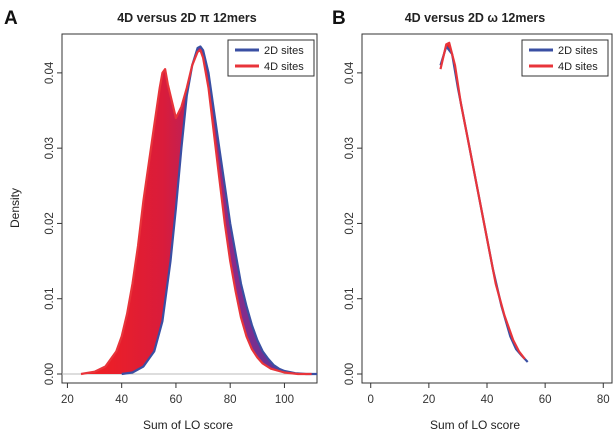 This screenshot has height=435, width=614. I want to click on panel-a-ylabel: Density, so click(15, 208).